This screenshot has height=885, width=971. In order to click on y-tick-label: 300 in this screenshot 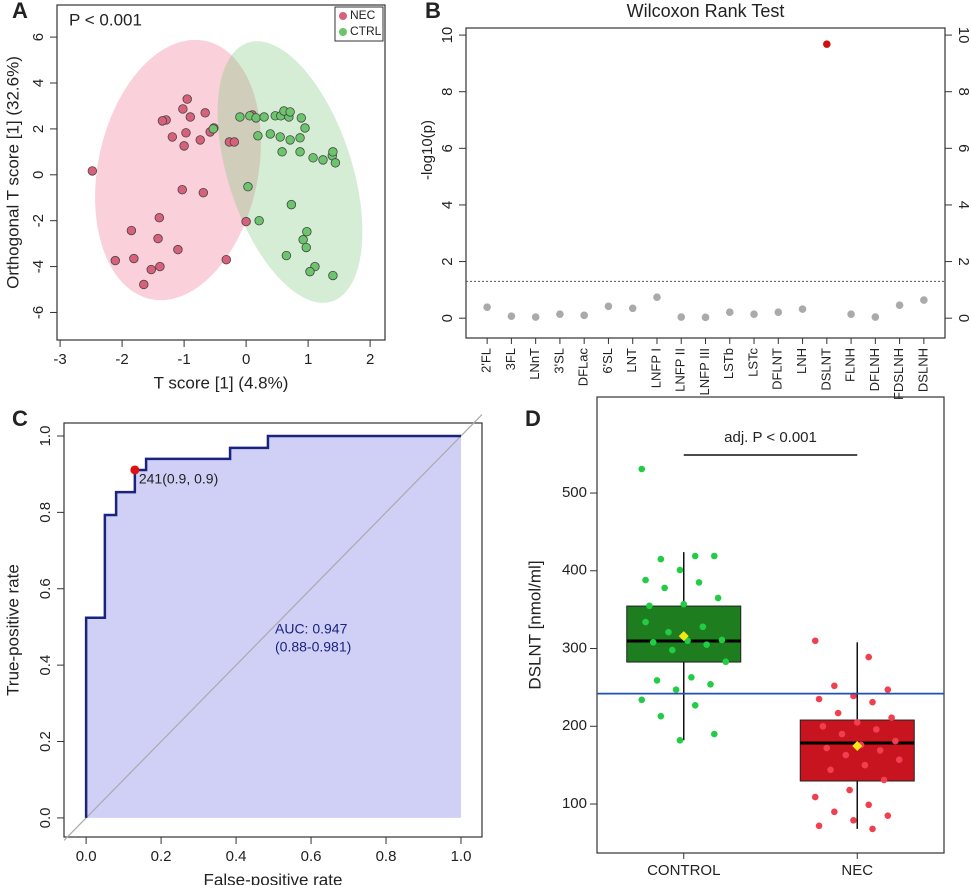, I will do `click(574, 647)`.